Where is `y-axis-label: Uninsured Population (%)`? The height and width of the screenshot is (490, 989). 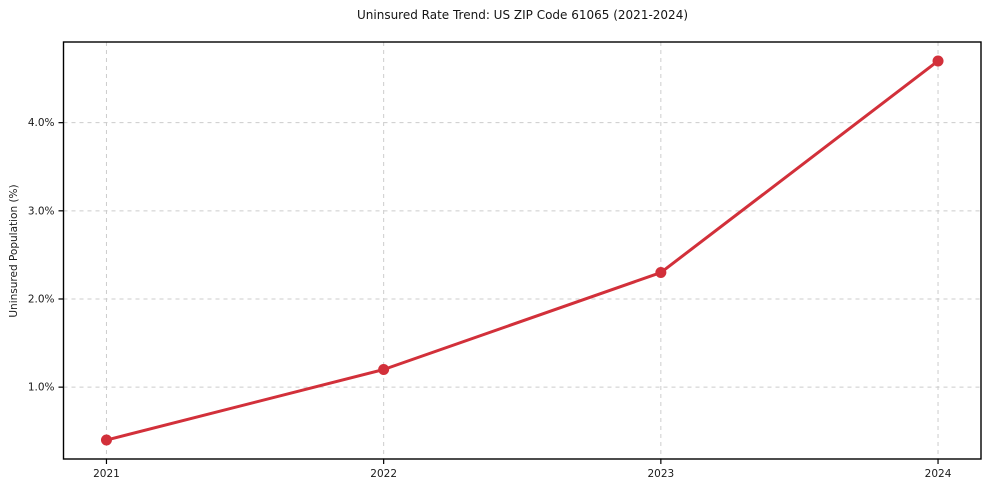
y-axis-label: Uninsured Population (%) is located at coordinates (14, 251).